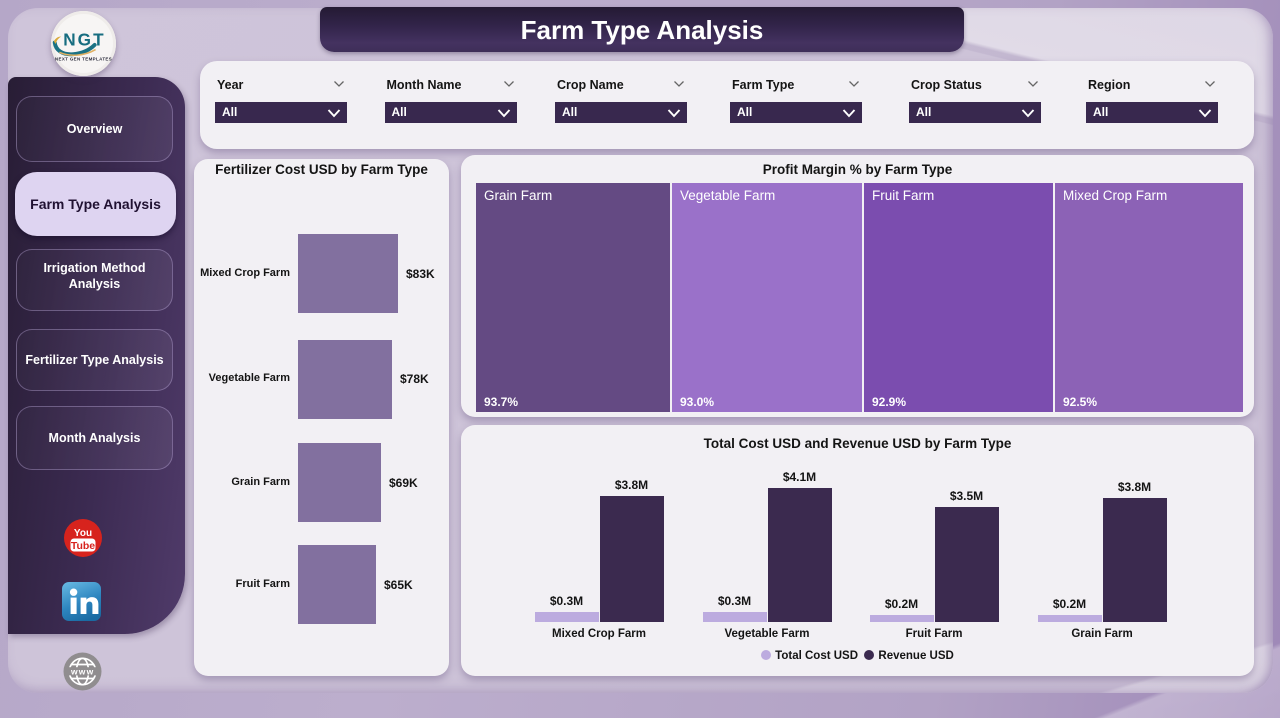 This screenshot has height=718, width=1280. What do you see at coordinates (83, 59) in the screenshot?
I see `svg-text: NEXT GEN TEMPLATES` at bounding box center [83, 59].